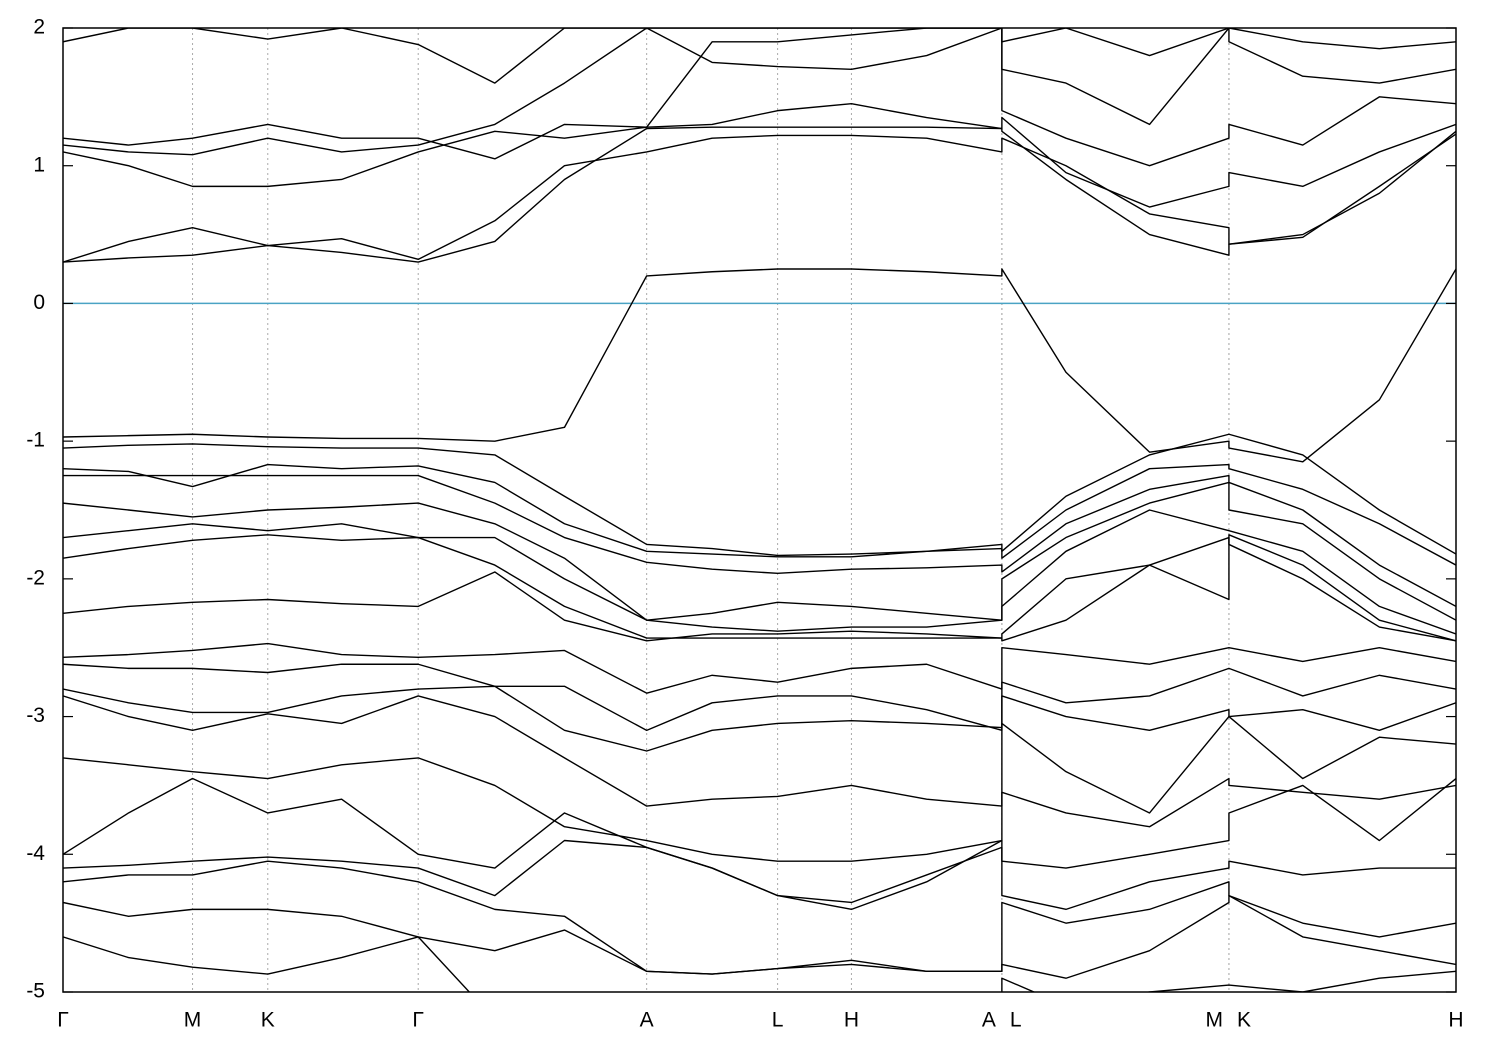 Image resolution: width=1500 pixels, height=1055 pixels. Describe the element at coordinates (35, 715) in the screenshot. I see `y-tick-label: -3` at that location.